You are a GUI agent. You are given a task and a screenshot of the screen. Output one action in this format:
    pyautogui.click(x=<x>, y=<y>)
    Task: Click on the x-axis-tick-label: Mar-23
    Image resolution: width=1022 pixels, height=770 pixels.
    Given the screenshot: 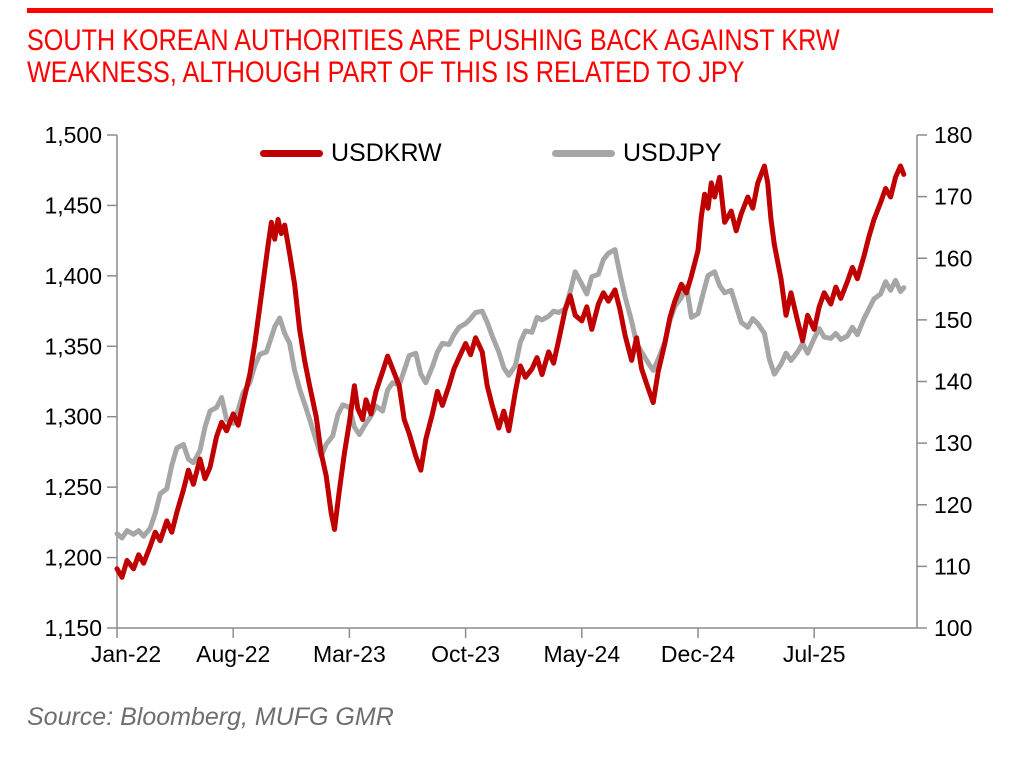 What is the action you would take?
    pyautogui.click(x=349, y=654)
    